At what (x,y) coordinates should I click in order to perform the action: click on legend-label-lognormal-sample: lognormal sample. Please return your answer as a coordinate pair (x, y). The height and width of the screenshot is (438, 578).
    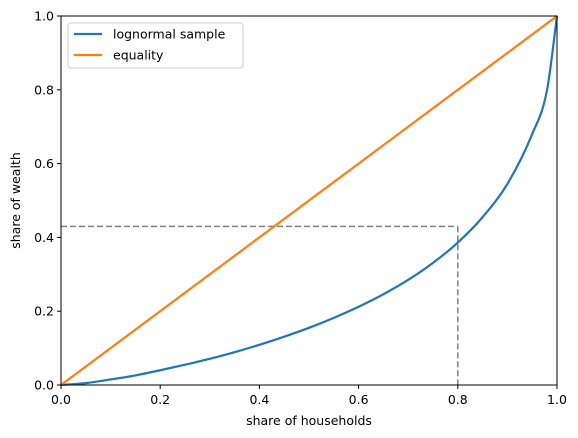
    Looking at the image, I should click on (169, 34).